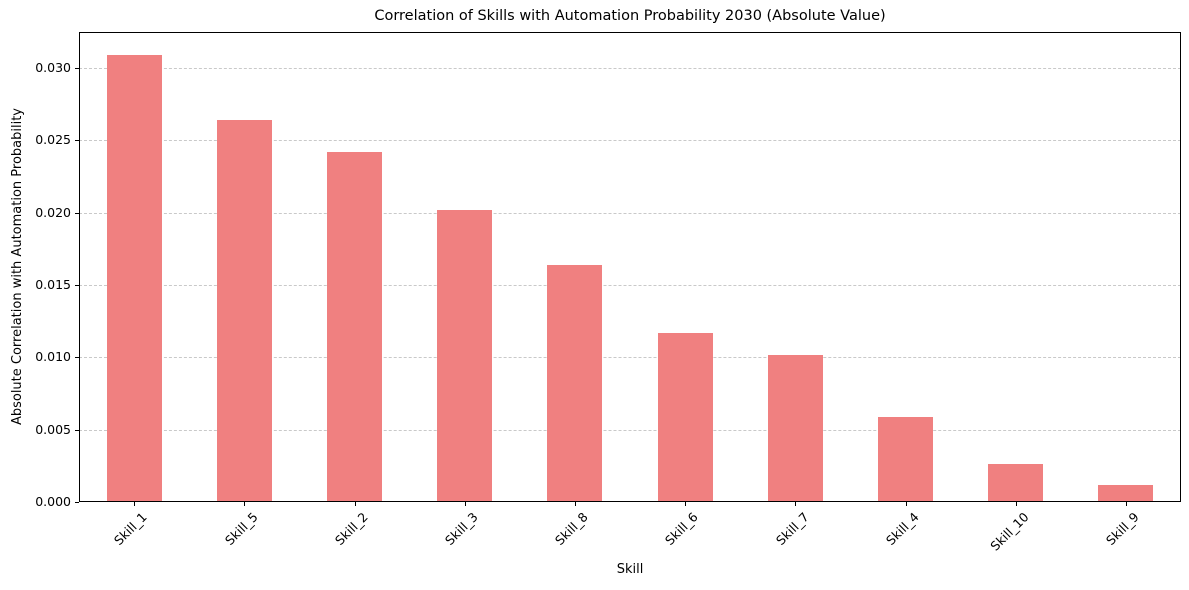  I want to click on y-tick-label: 0.005, so click(53, 429).